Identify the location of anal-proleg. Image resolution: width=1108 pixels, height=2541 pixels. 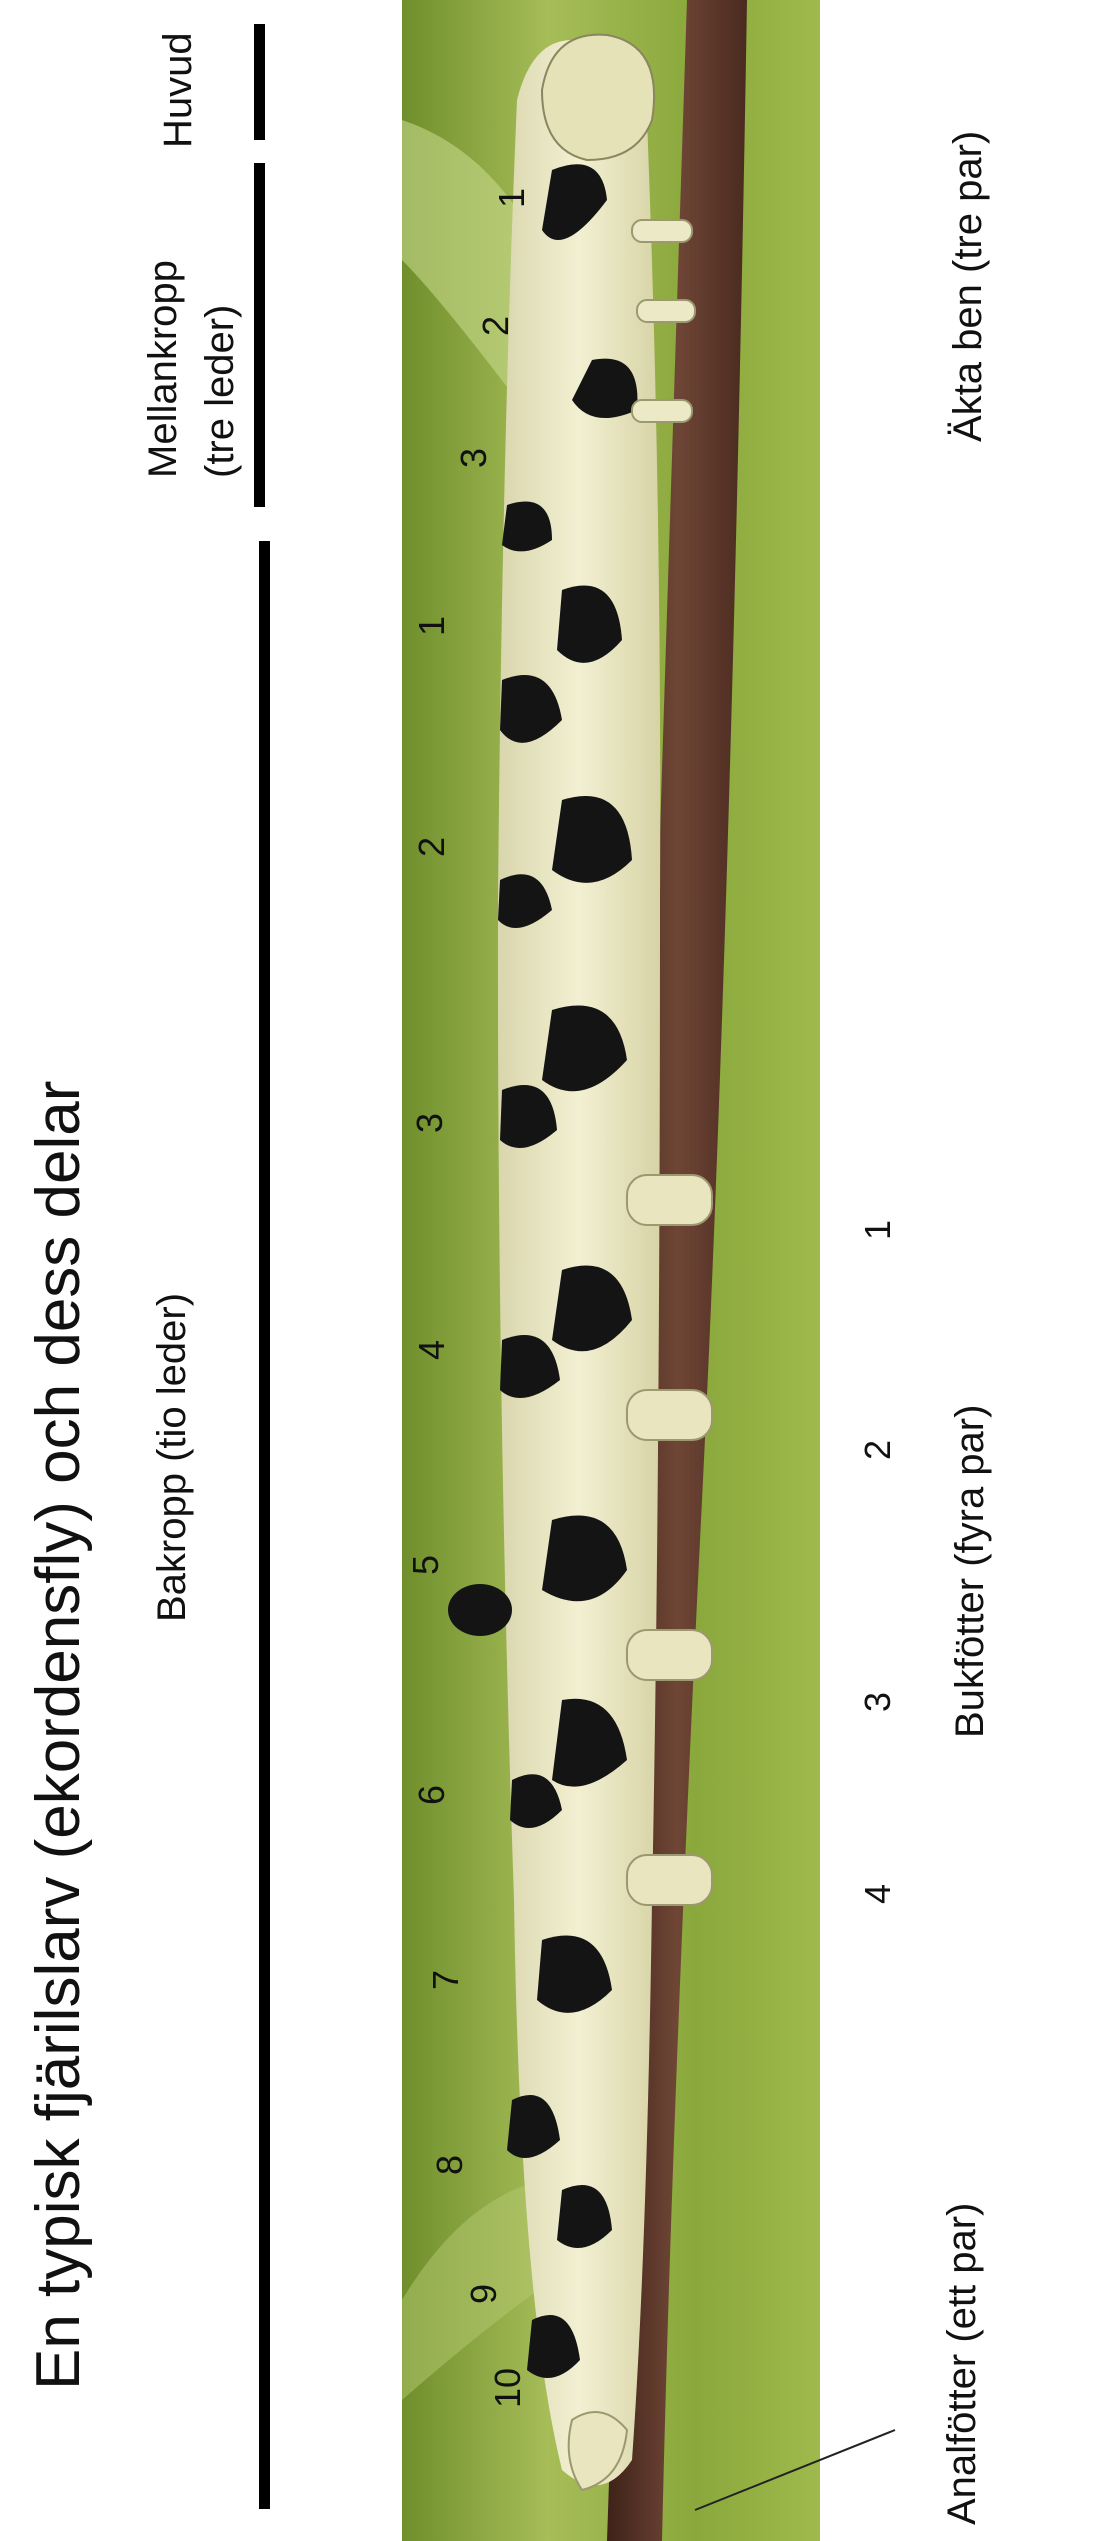
(598, 2451).